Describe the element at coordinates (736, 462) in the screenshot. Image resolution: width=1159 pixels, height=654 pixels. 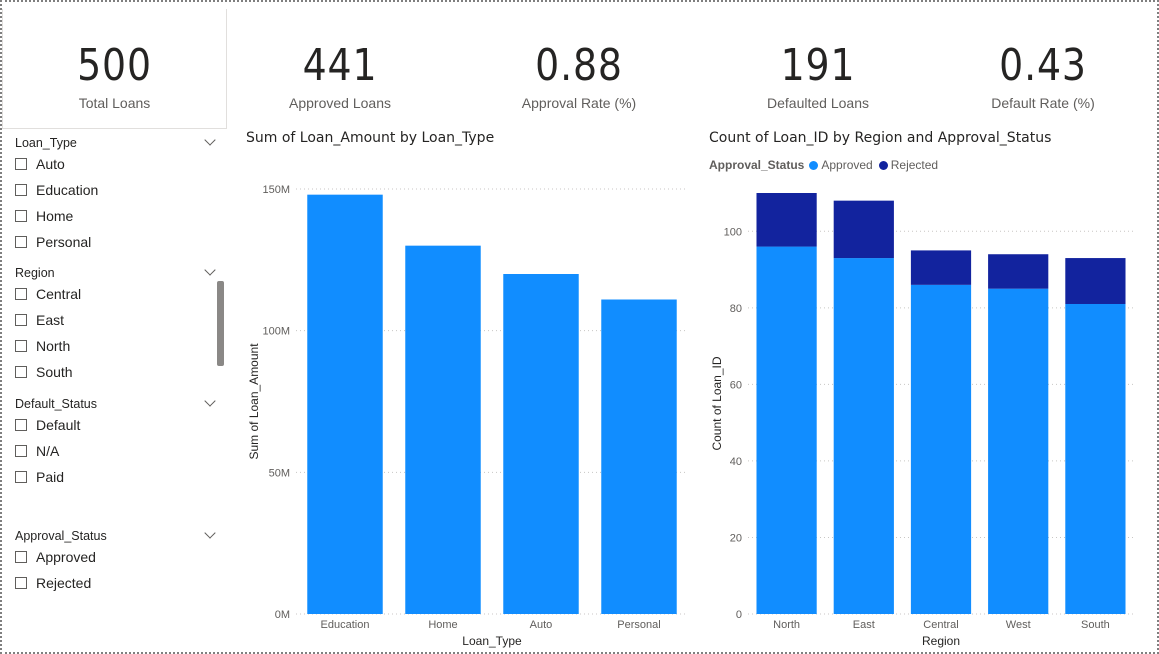
I see `y-tick-label: 40` at that location.